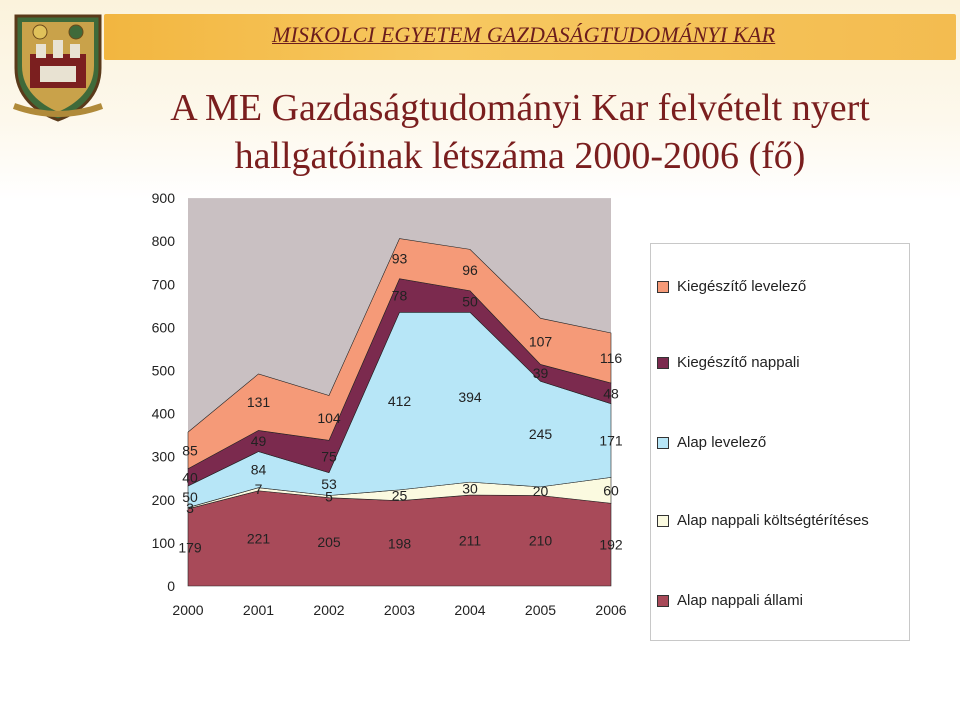 This screenshot has height=716, width=960. I want to click on x-tick-label: 2006, so click(610, 610).